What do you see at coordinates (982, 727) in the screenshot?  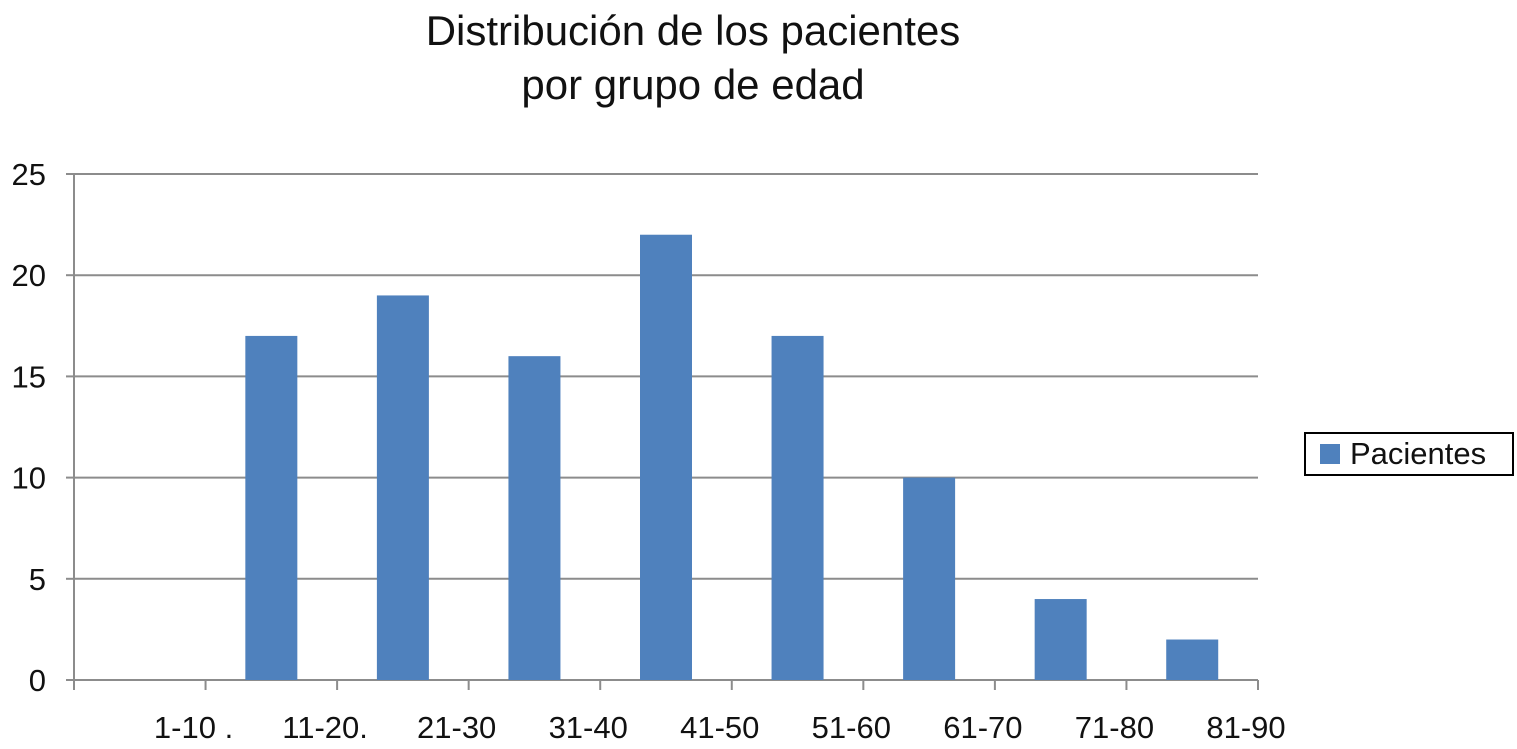 I see `x-tick-label: 61-70` at bounding box center [982, 727].